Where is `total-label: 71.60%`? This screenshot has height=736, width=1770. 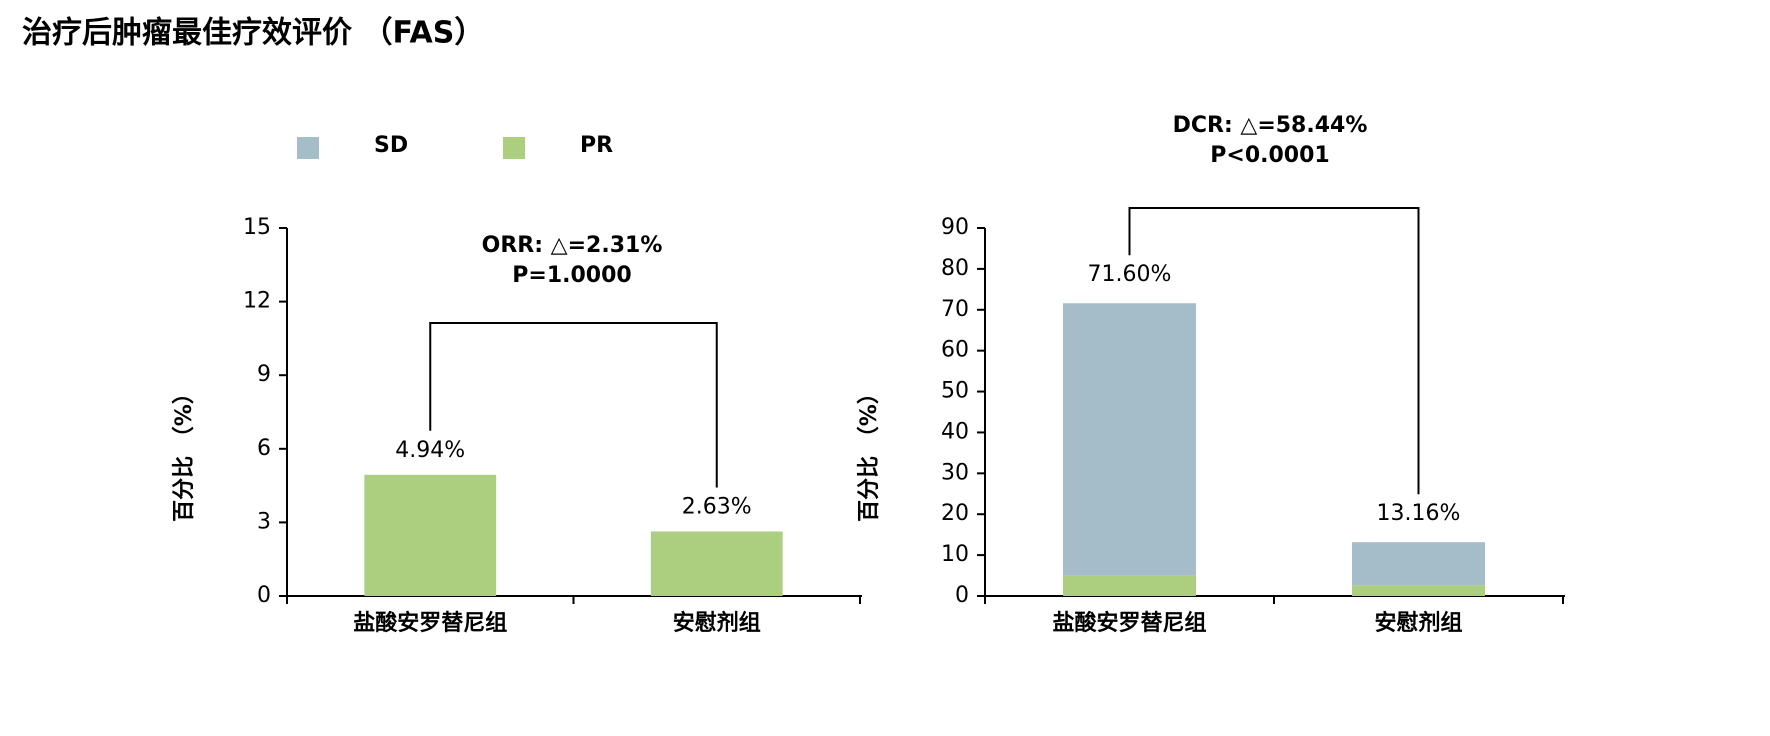
total-label: 71.60% is located at coordinates (1130, 274).